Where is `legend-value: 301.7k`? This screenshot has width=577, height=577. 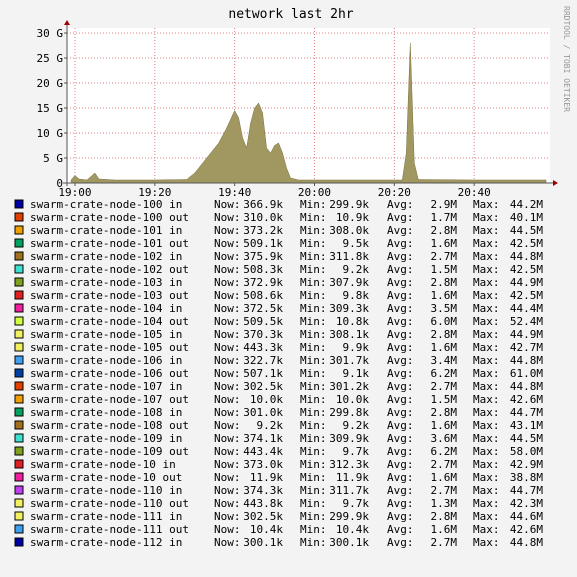
legend-value: 301.7k is located at coordinates (349, 360).